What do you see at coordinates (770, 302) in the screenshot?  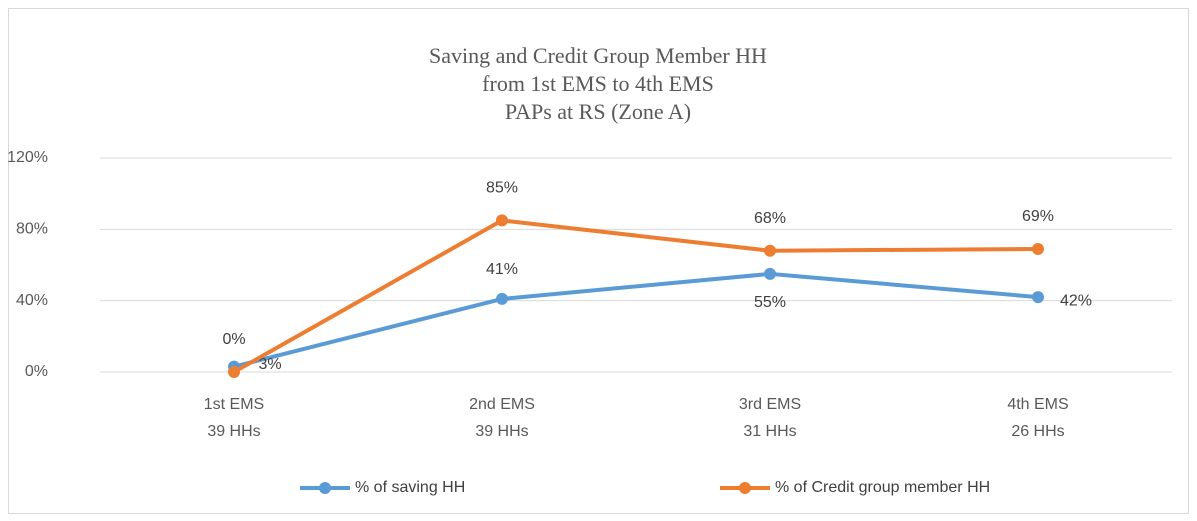 I see `data-label: 55%` at bounding box center [770, 302].